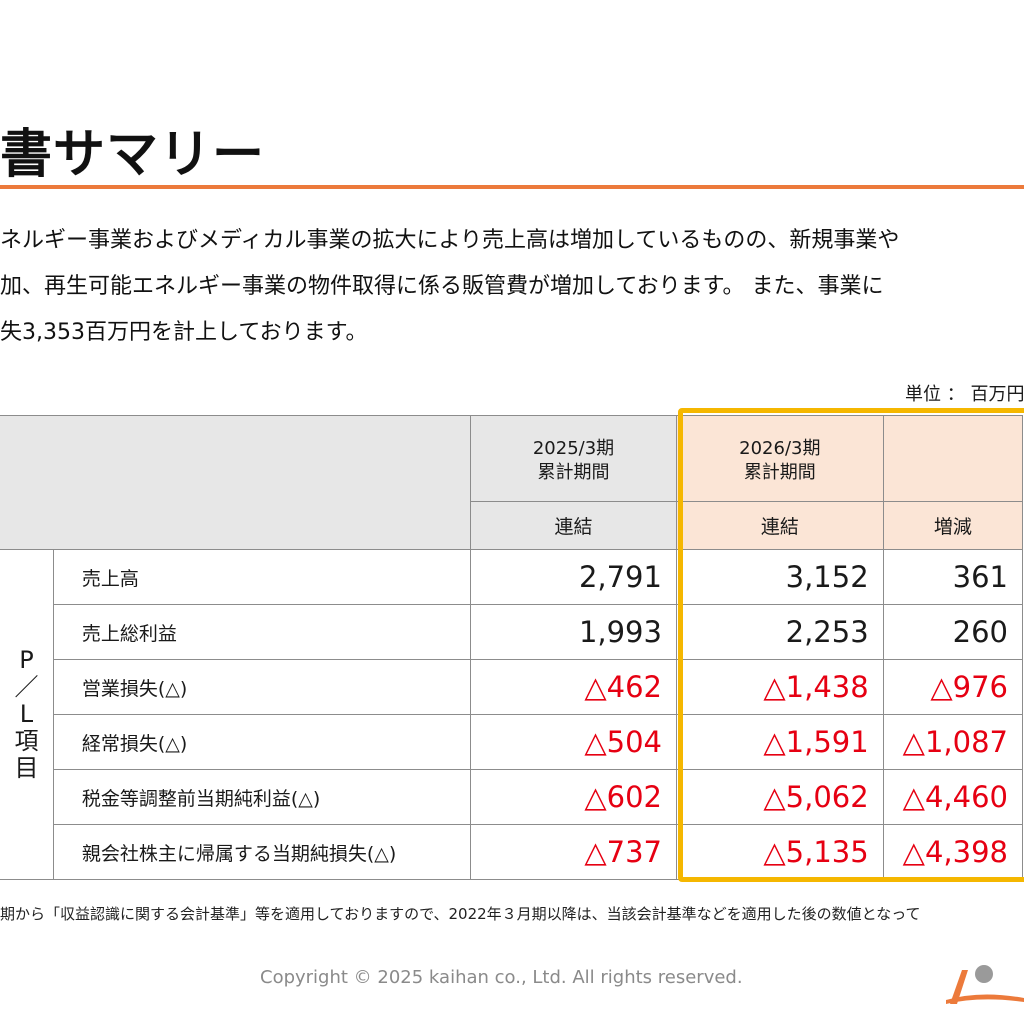 Image resolution: width=1024 pixels, height=1024 pixels. Describe the element at coordinates (573, 525) in the screenshot. I see `col-2025-sub: 連結` at that location.